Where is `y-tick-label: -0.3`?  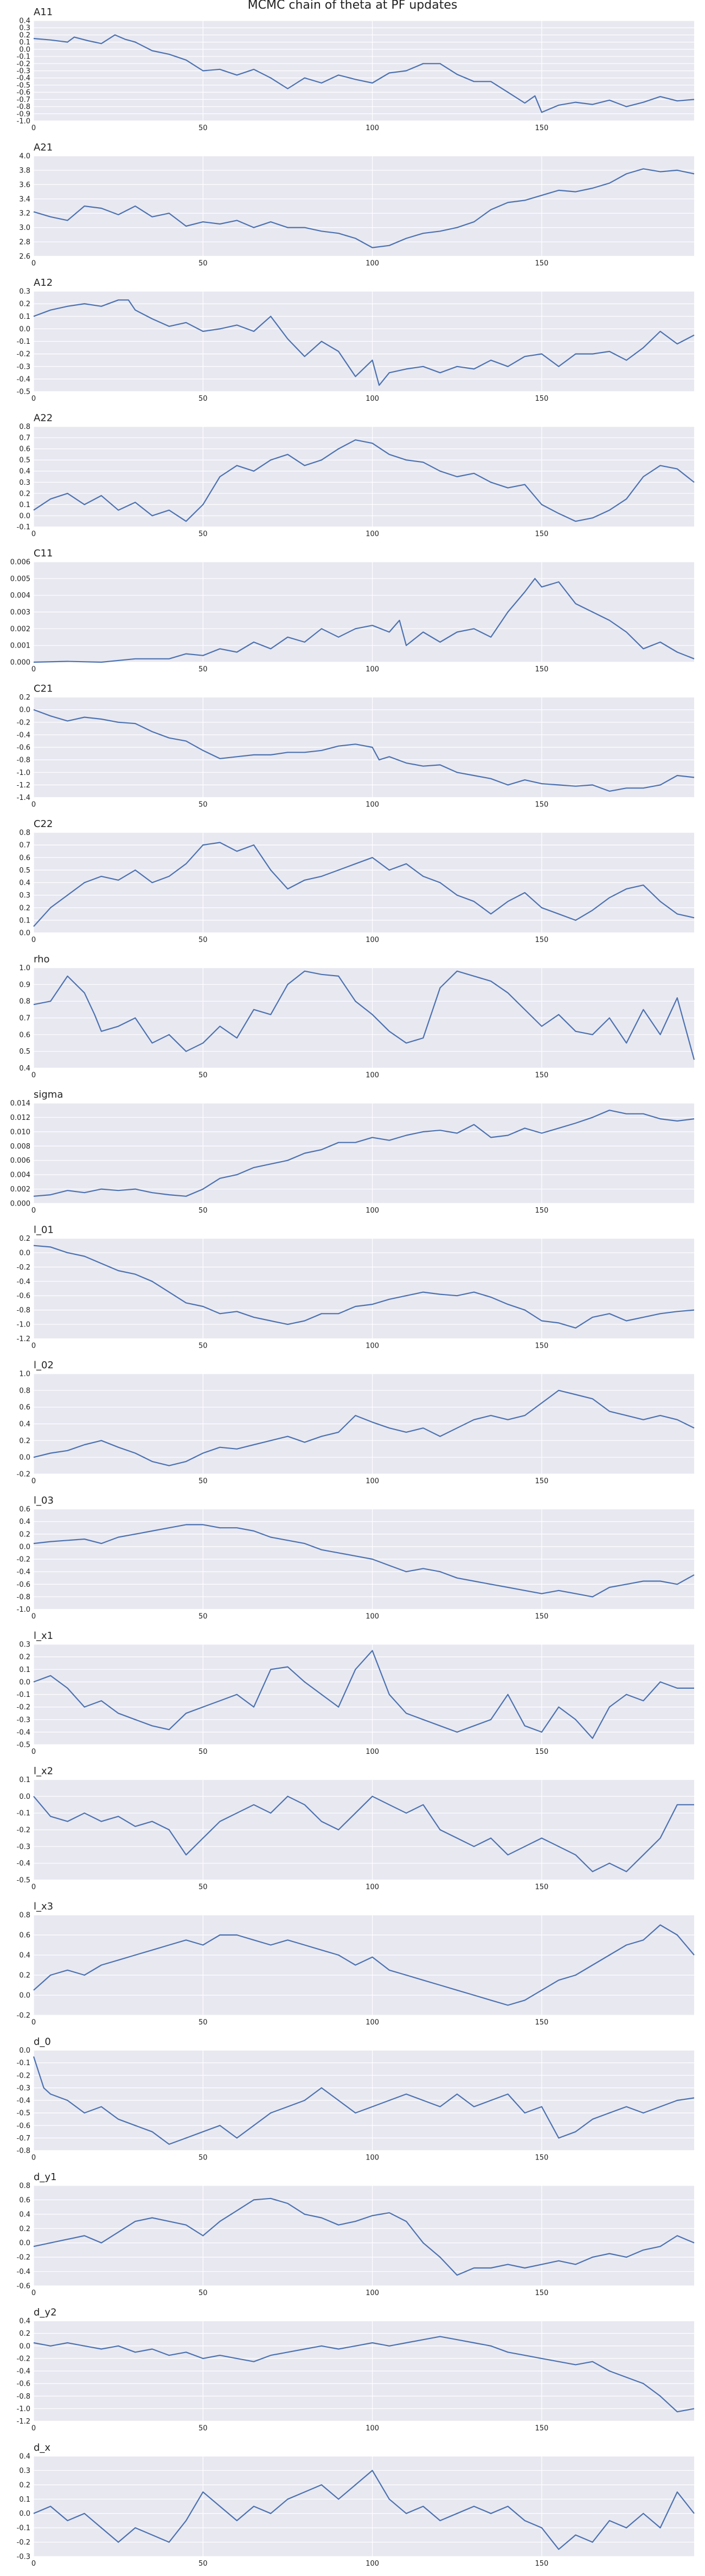
y-tick-label: -0.3 is located at coordinates (23, 1847).